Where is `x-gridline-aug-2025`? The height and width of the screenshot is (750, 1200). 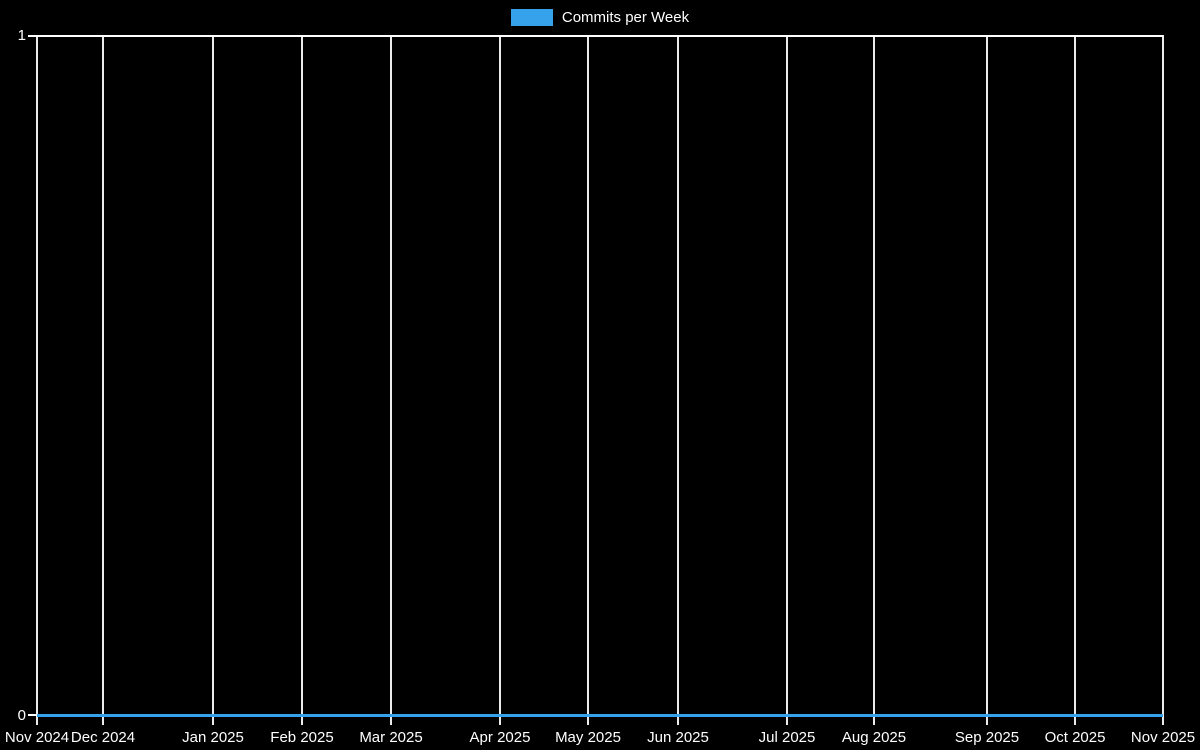 x-gridline-aug-2025 is located at coordinates (874, 380).